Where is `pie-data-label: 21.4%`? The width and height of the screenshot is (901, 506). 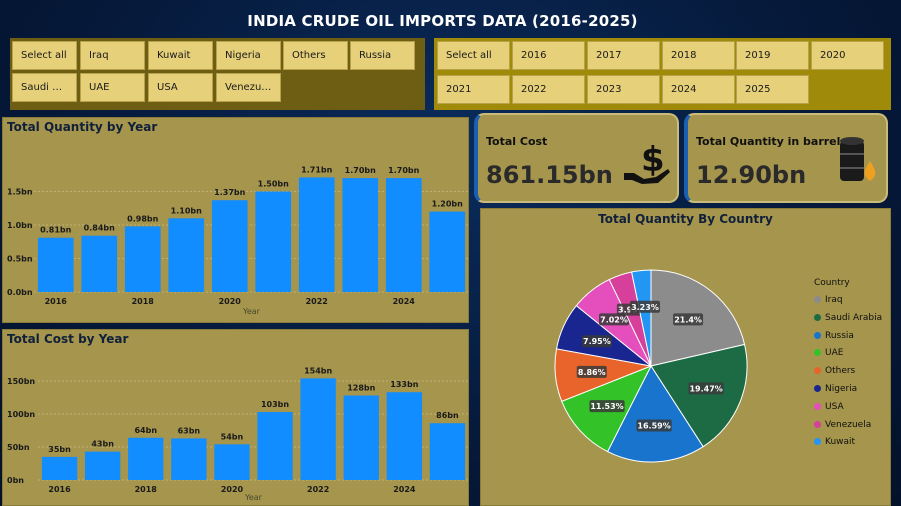 pie-data-label: 21.4% is located at coordinates (688, 319).